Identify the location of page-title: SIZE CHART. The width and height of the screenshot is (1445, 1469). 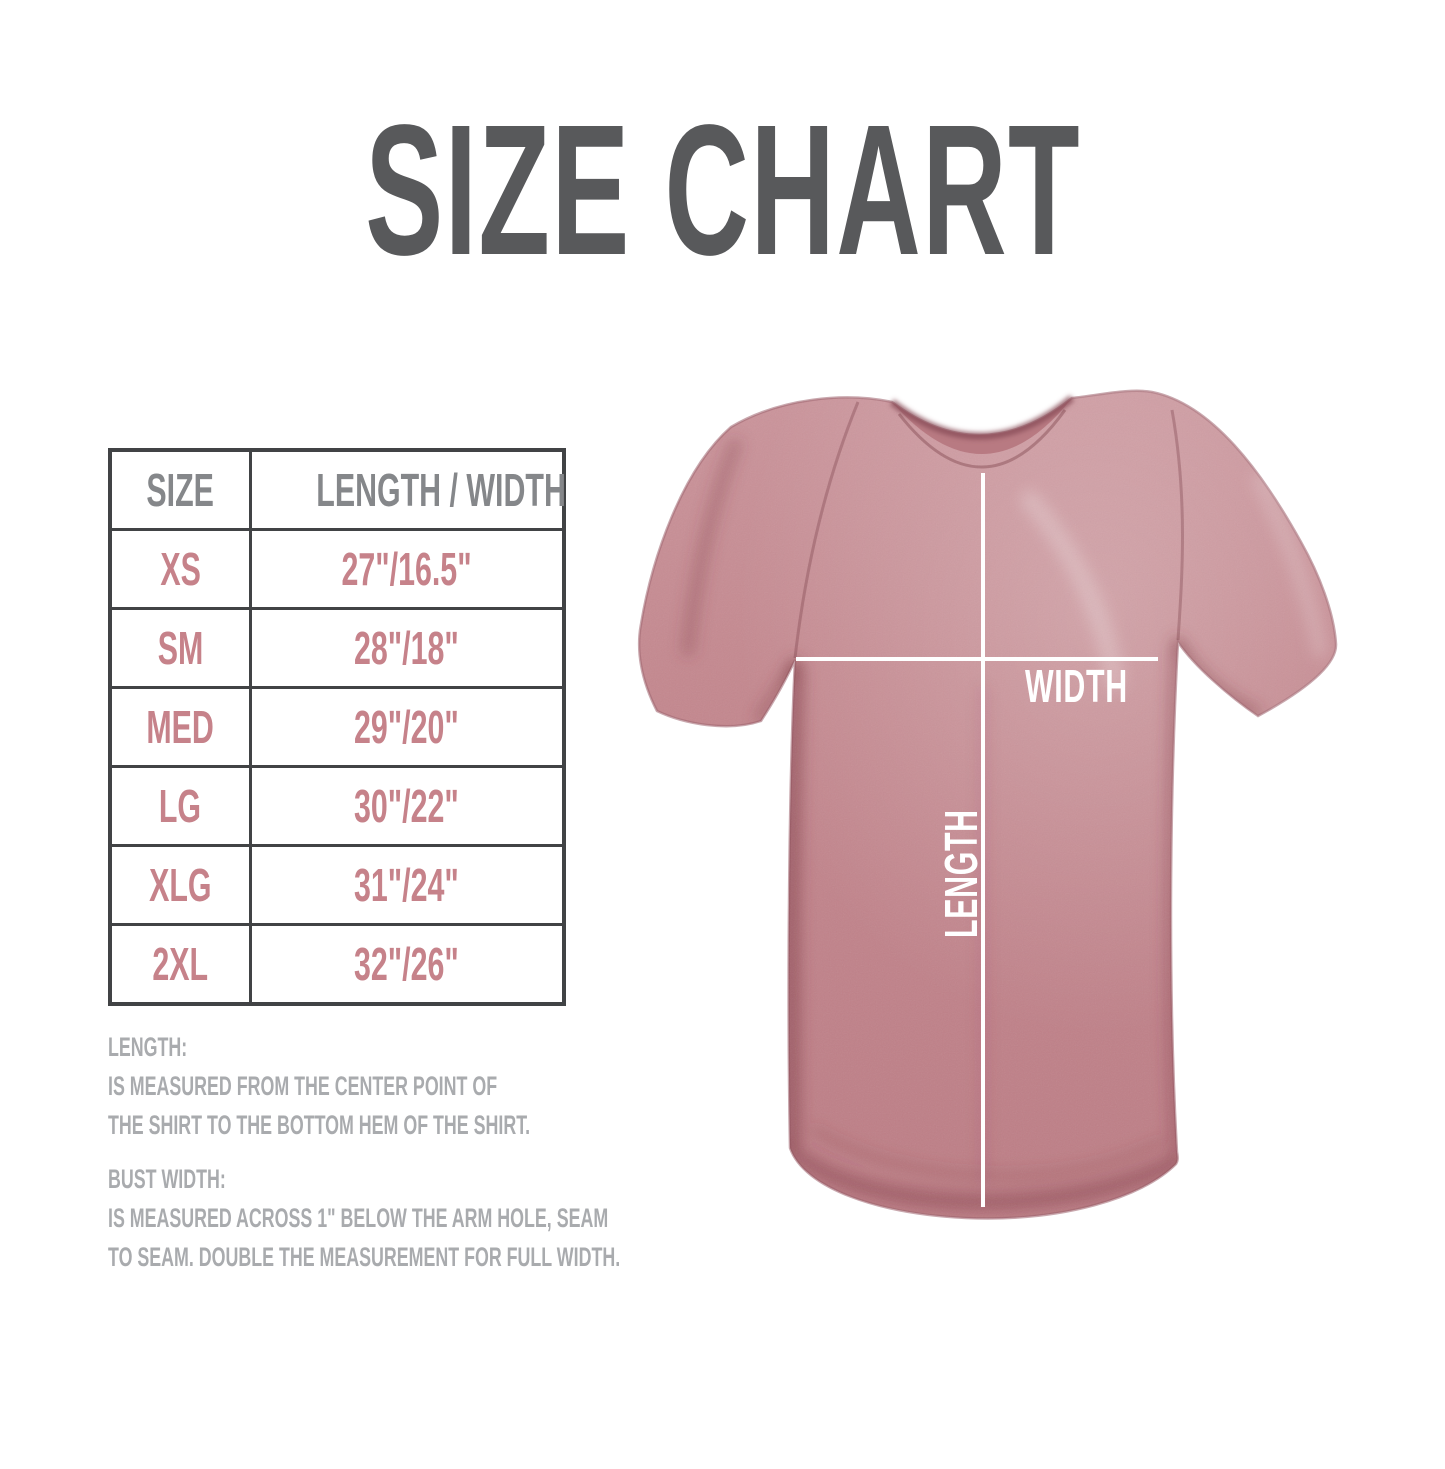
(722, 190).